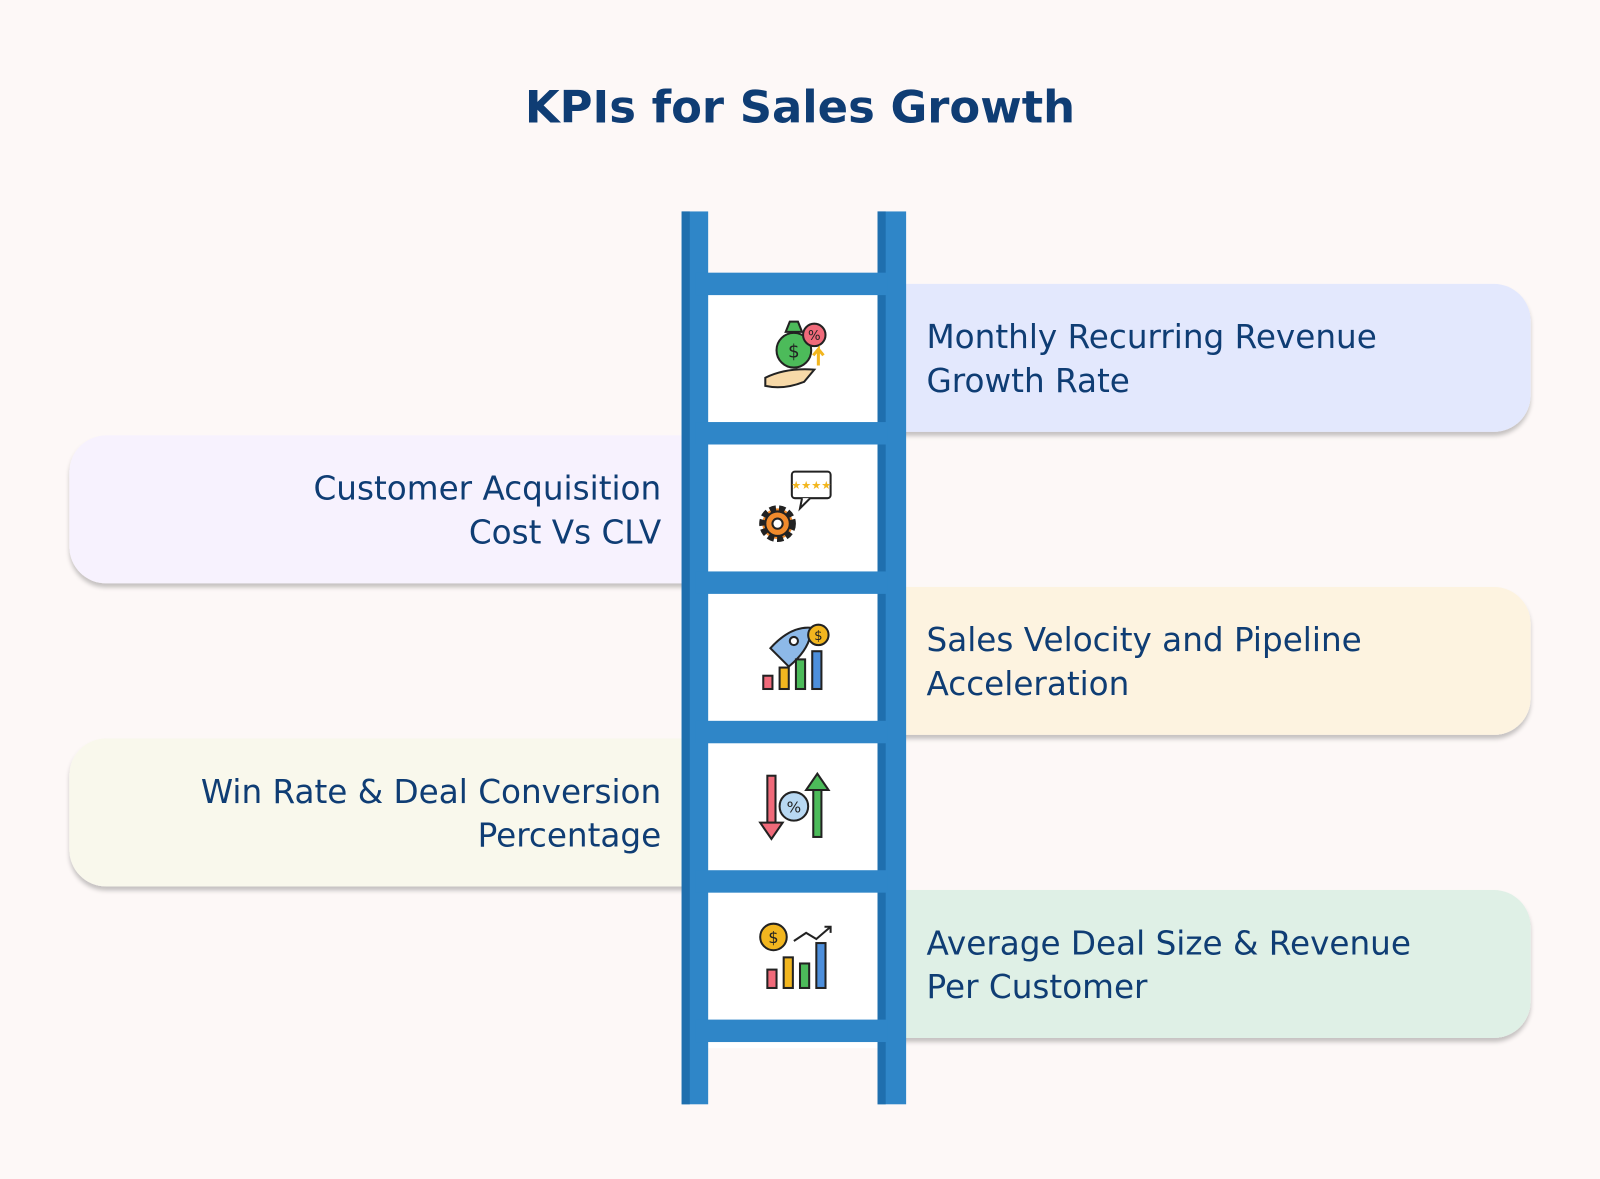  I want to click on kpi-card: Customer Acquisition Cost Vs CLV, so click(396, 509).